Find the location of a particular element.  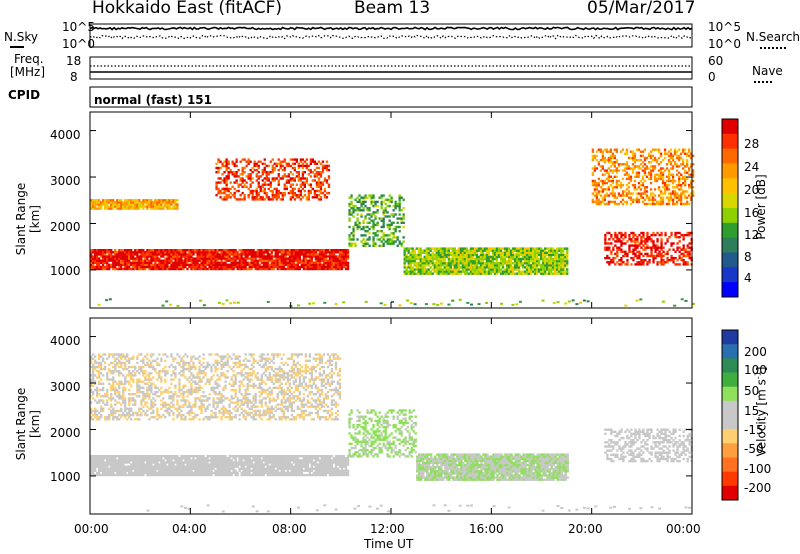

noise-right-tick-bottom: 10^0 is located at coordinates (724, 44).